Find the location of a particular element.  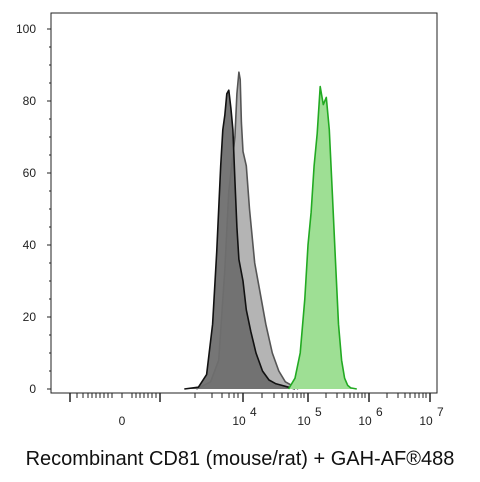

y-tick-label: 60 is located at coordinates (30, 173).